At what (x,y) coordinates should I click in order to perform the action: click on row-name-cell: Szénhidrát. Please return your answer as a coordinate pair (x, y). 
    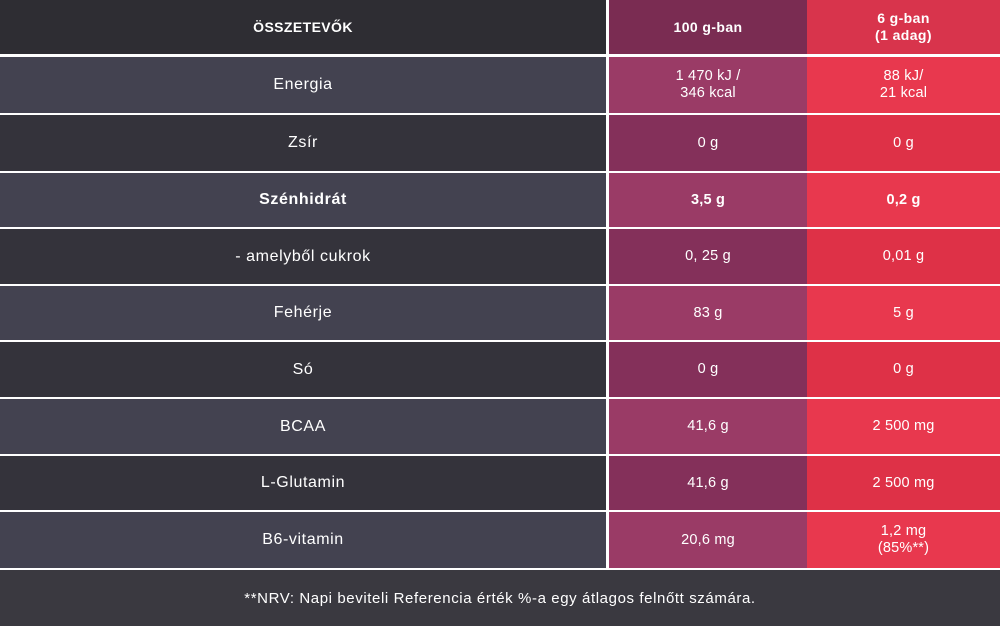
    Looking at the image, I should click on (303, 200).